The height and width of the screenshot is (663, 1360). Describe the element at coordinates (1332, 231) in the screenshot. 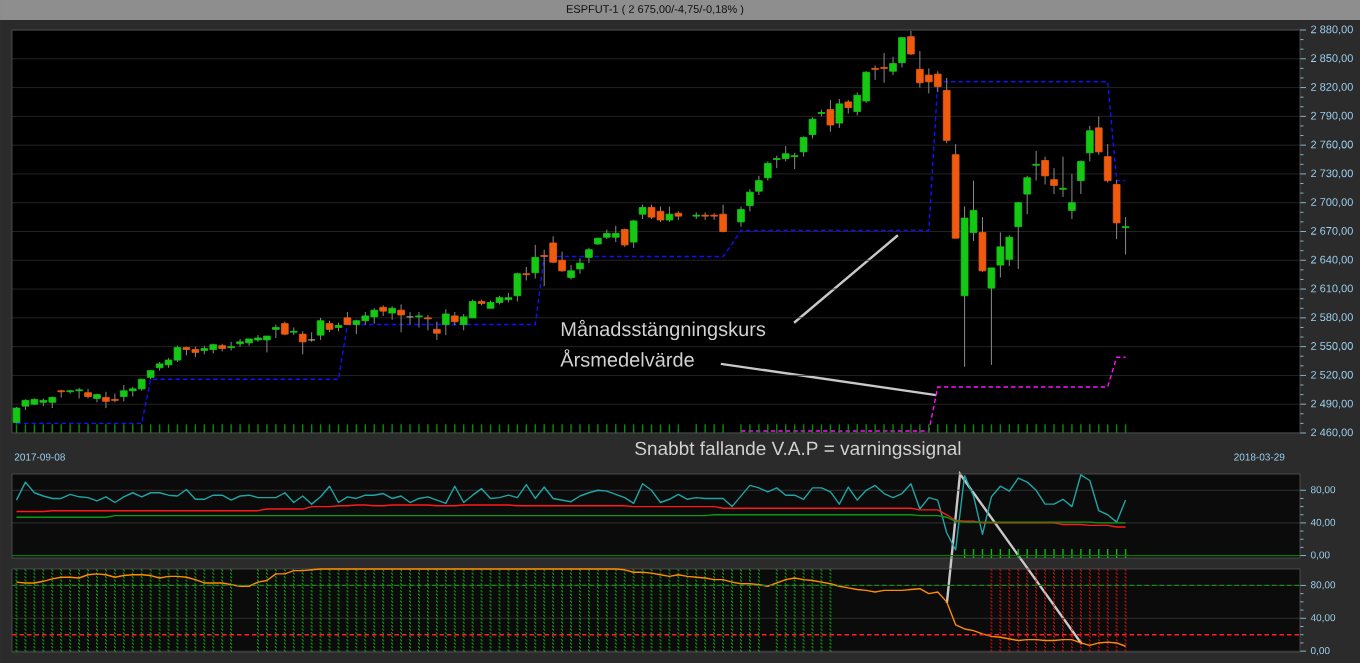

I see `y-tick-label: 2 670,00` at that location.